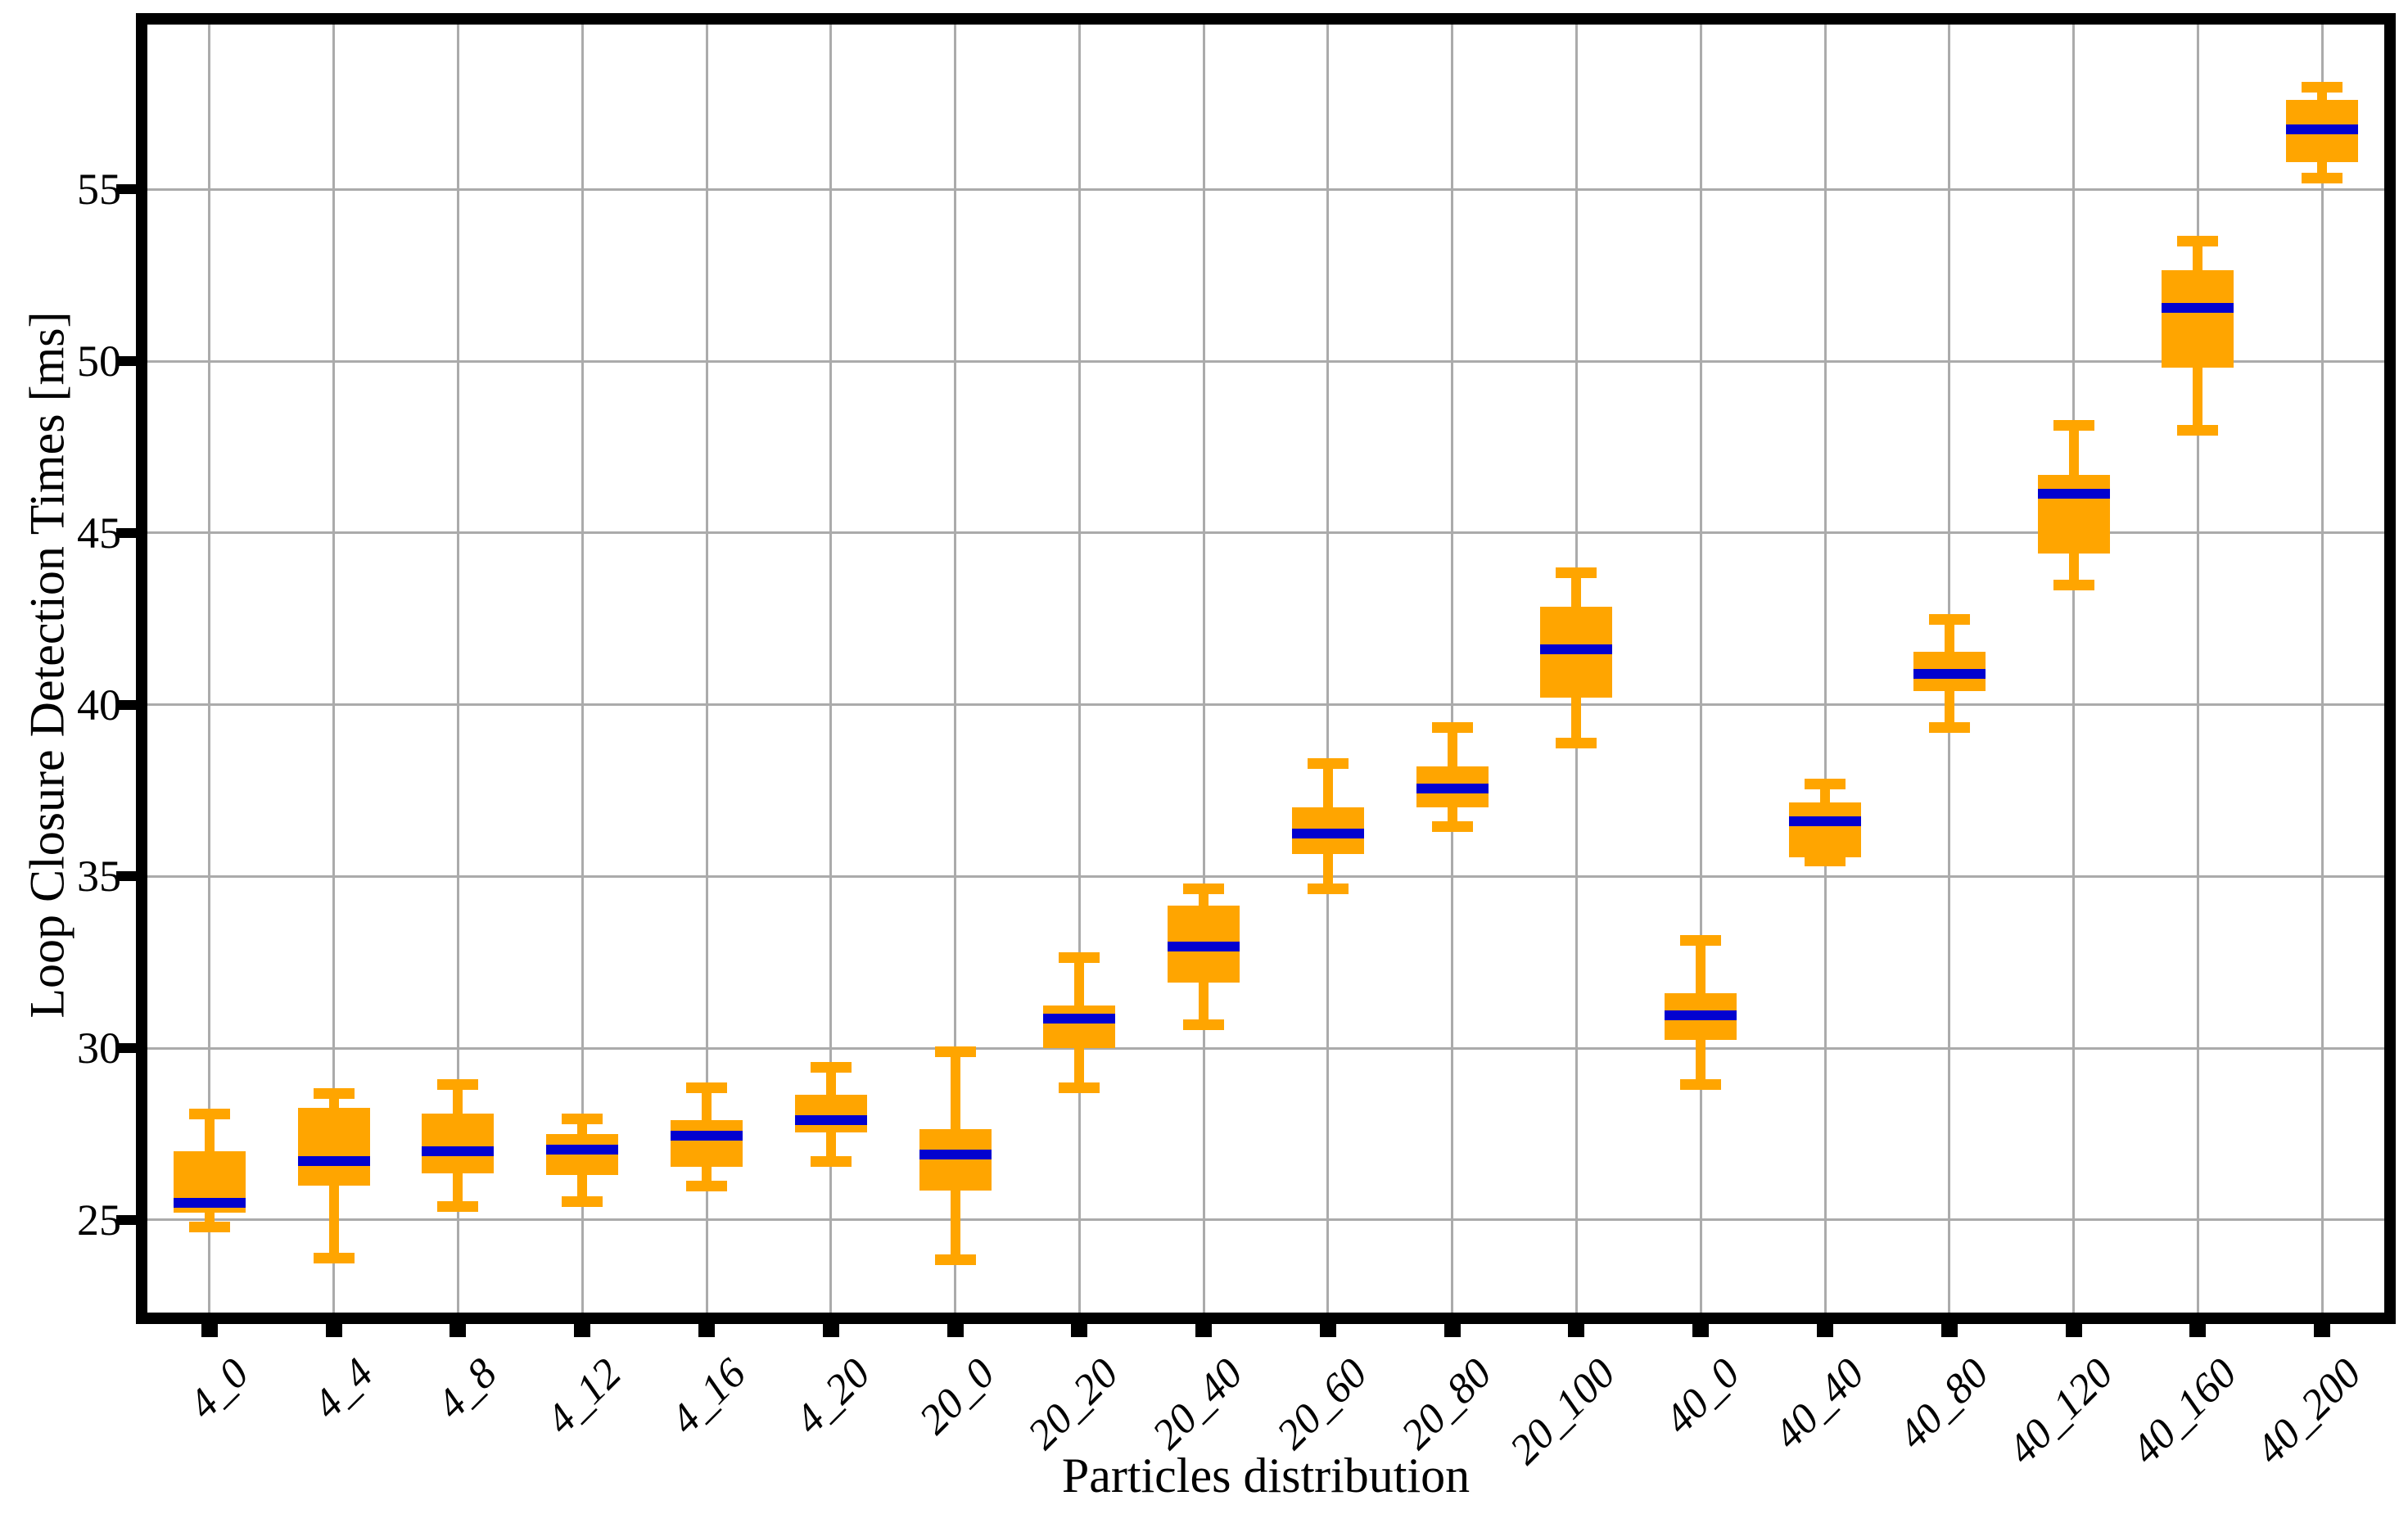  Describe the element at coordinates (99, 533) in the screenshot. I see `y-tick-label: 45` at that location.